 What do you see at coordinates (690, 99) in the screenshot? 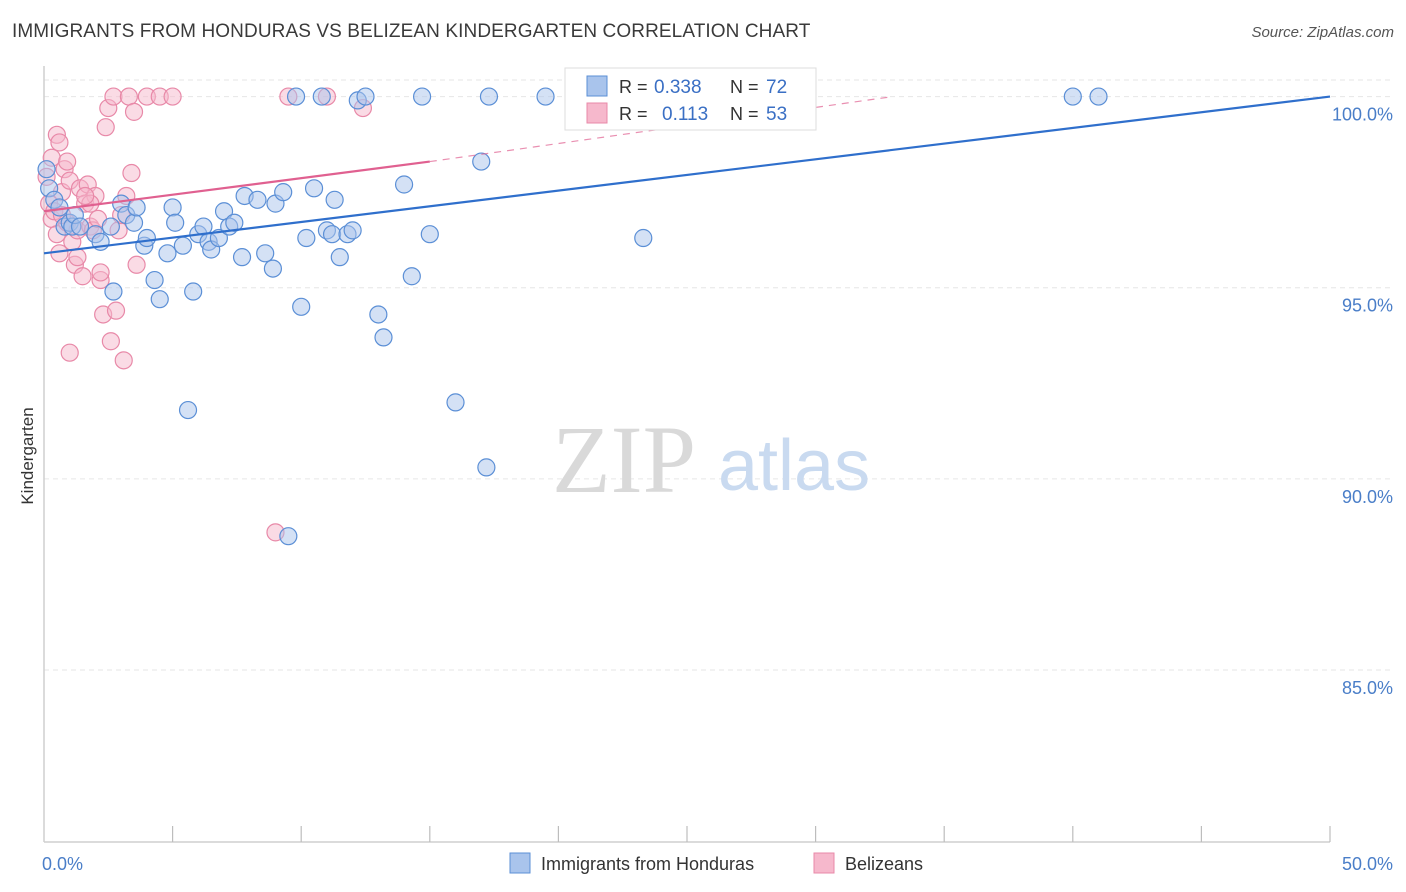
I see `stats-legend: R = 0.338 N = 72 R = 0.113 N = 53` at bounding box center [690, 99].